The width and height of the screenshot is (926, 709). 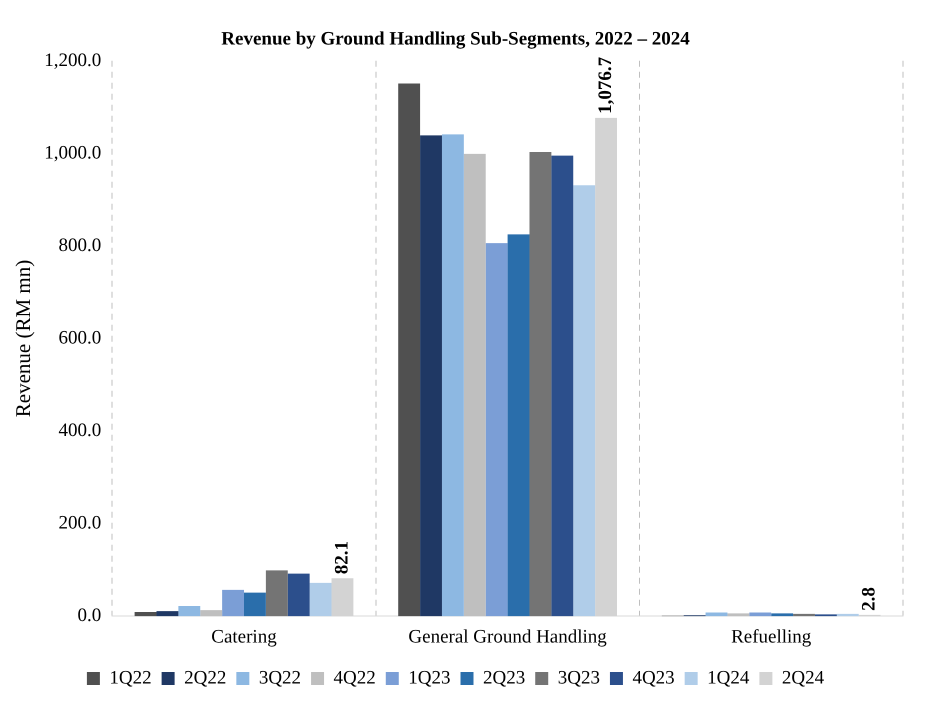 What do you see at coordinates (80, 337) in the screenshot?
I see `y-tick-label: 600.0` at bounding box center [80, 337].